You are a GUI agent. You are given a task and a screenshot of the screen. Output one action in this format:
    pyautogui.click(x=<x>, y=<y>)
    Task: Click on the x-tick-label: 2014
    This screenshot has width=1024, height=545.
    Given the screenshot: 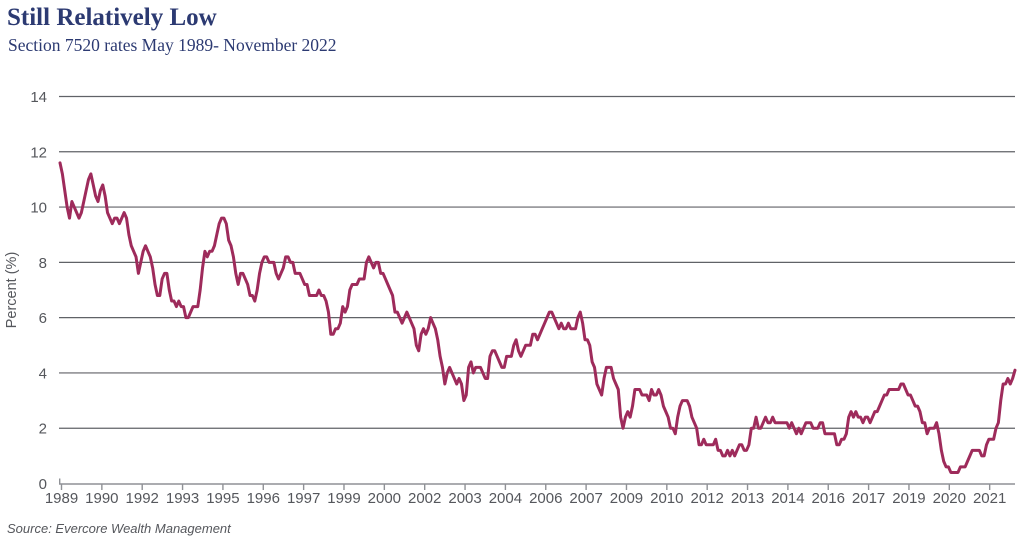 What is the action you would take?
    pyautogui.click(x=787, y=498)
    